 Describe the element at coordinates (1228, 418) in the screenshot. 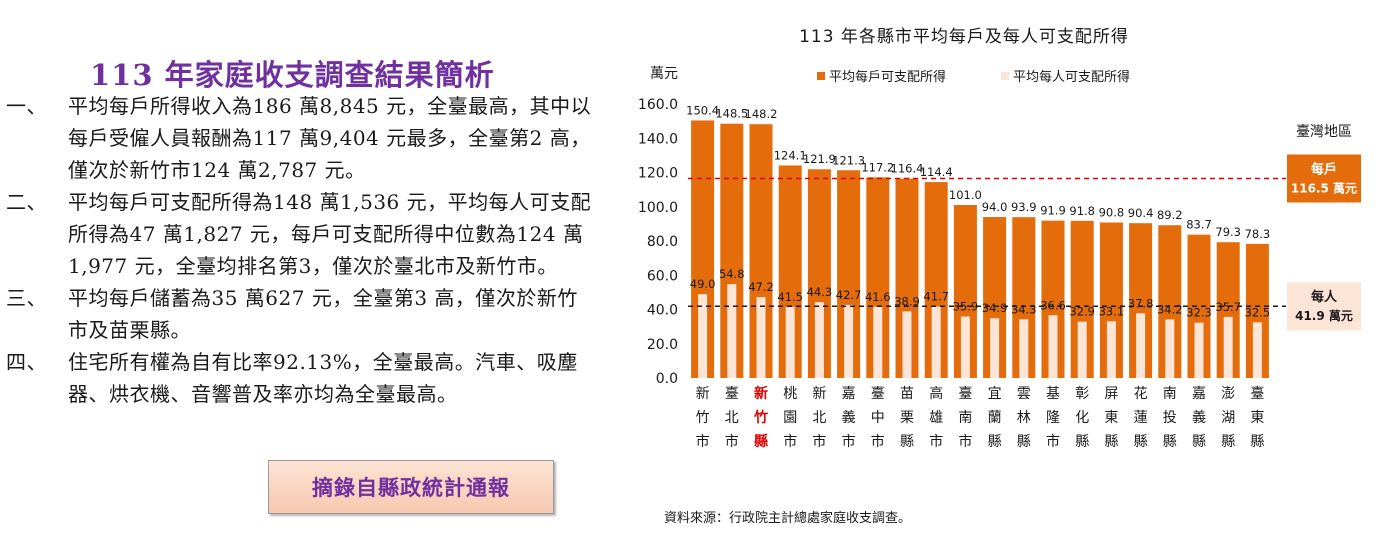

I see `x-tick-label: 澎湖縣` at that location.